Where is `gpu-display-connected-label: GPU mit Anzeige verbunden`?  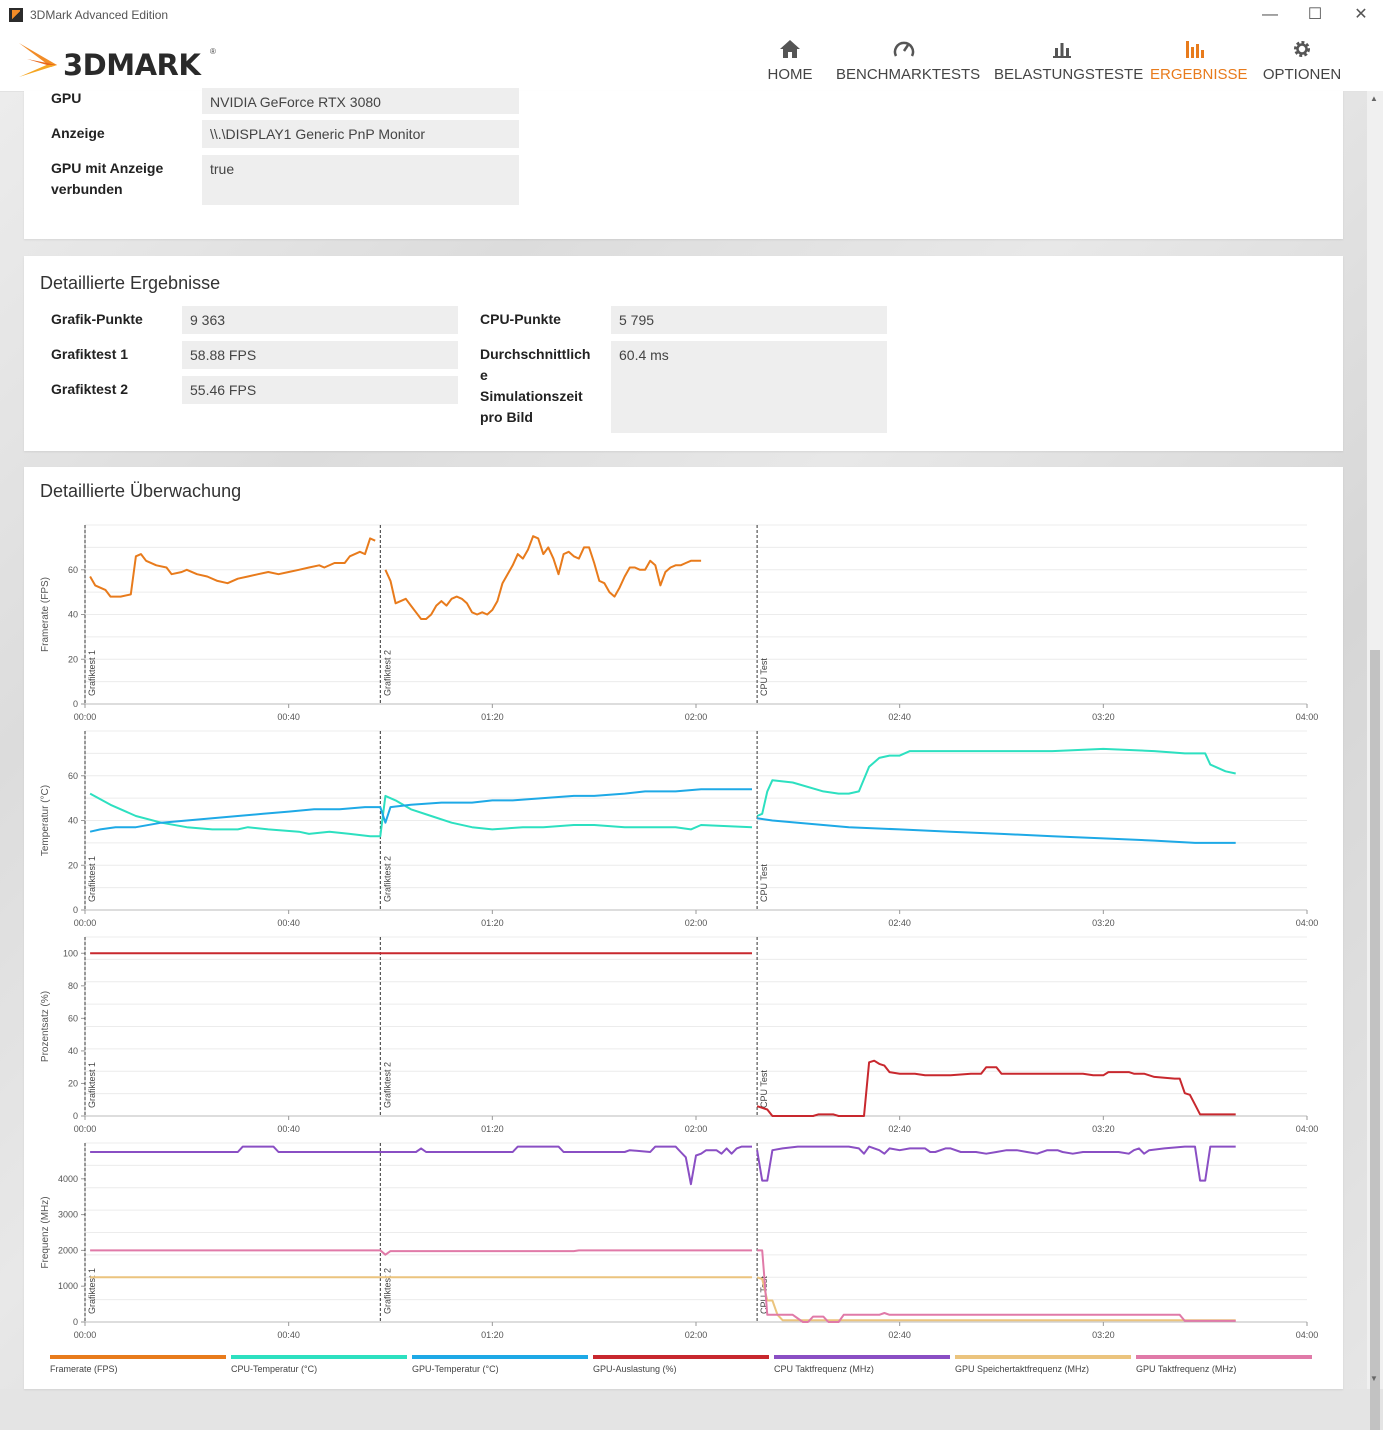
gpu-display-connected-label: GPU mit Anzeige verbunden is located at coordinates (107, 178).